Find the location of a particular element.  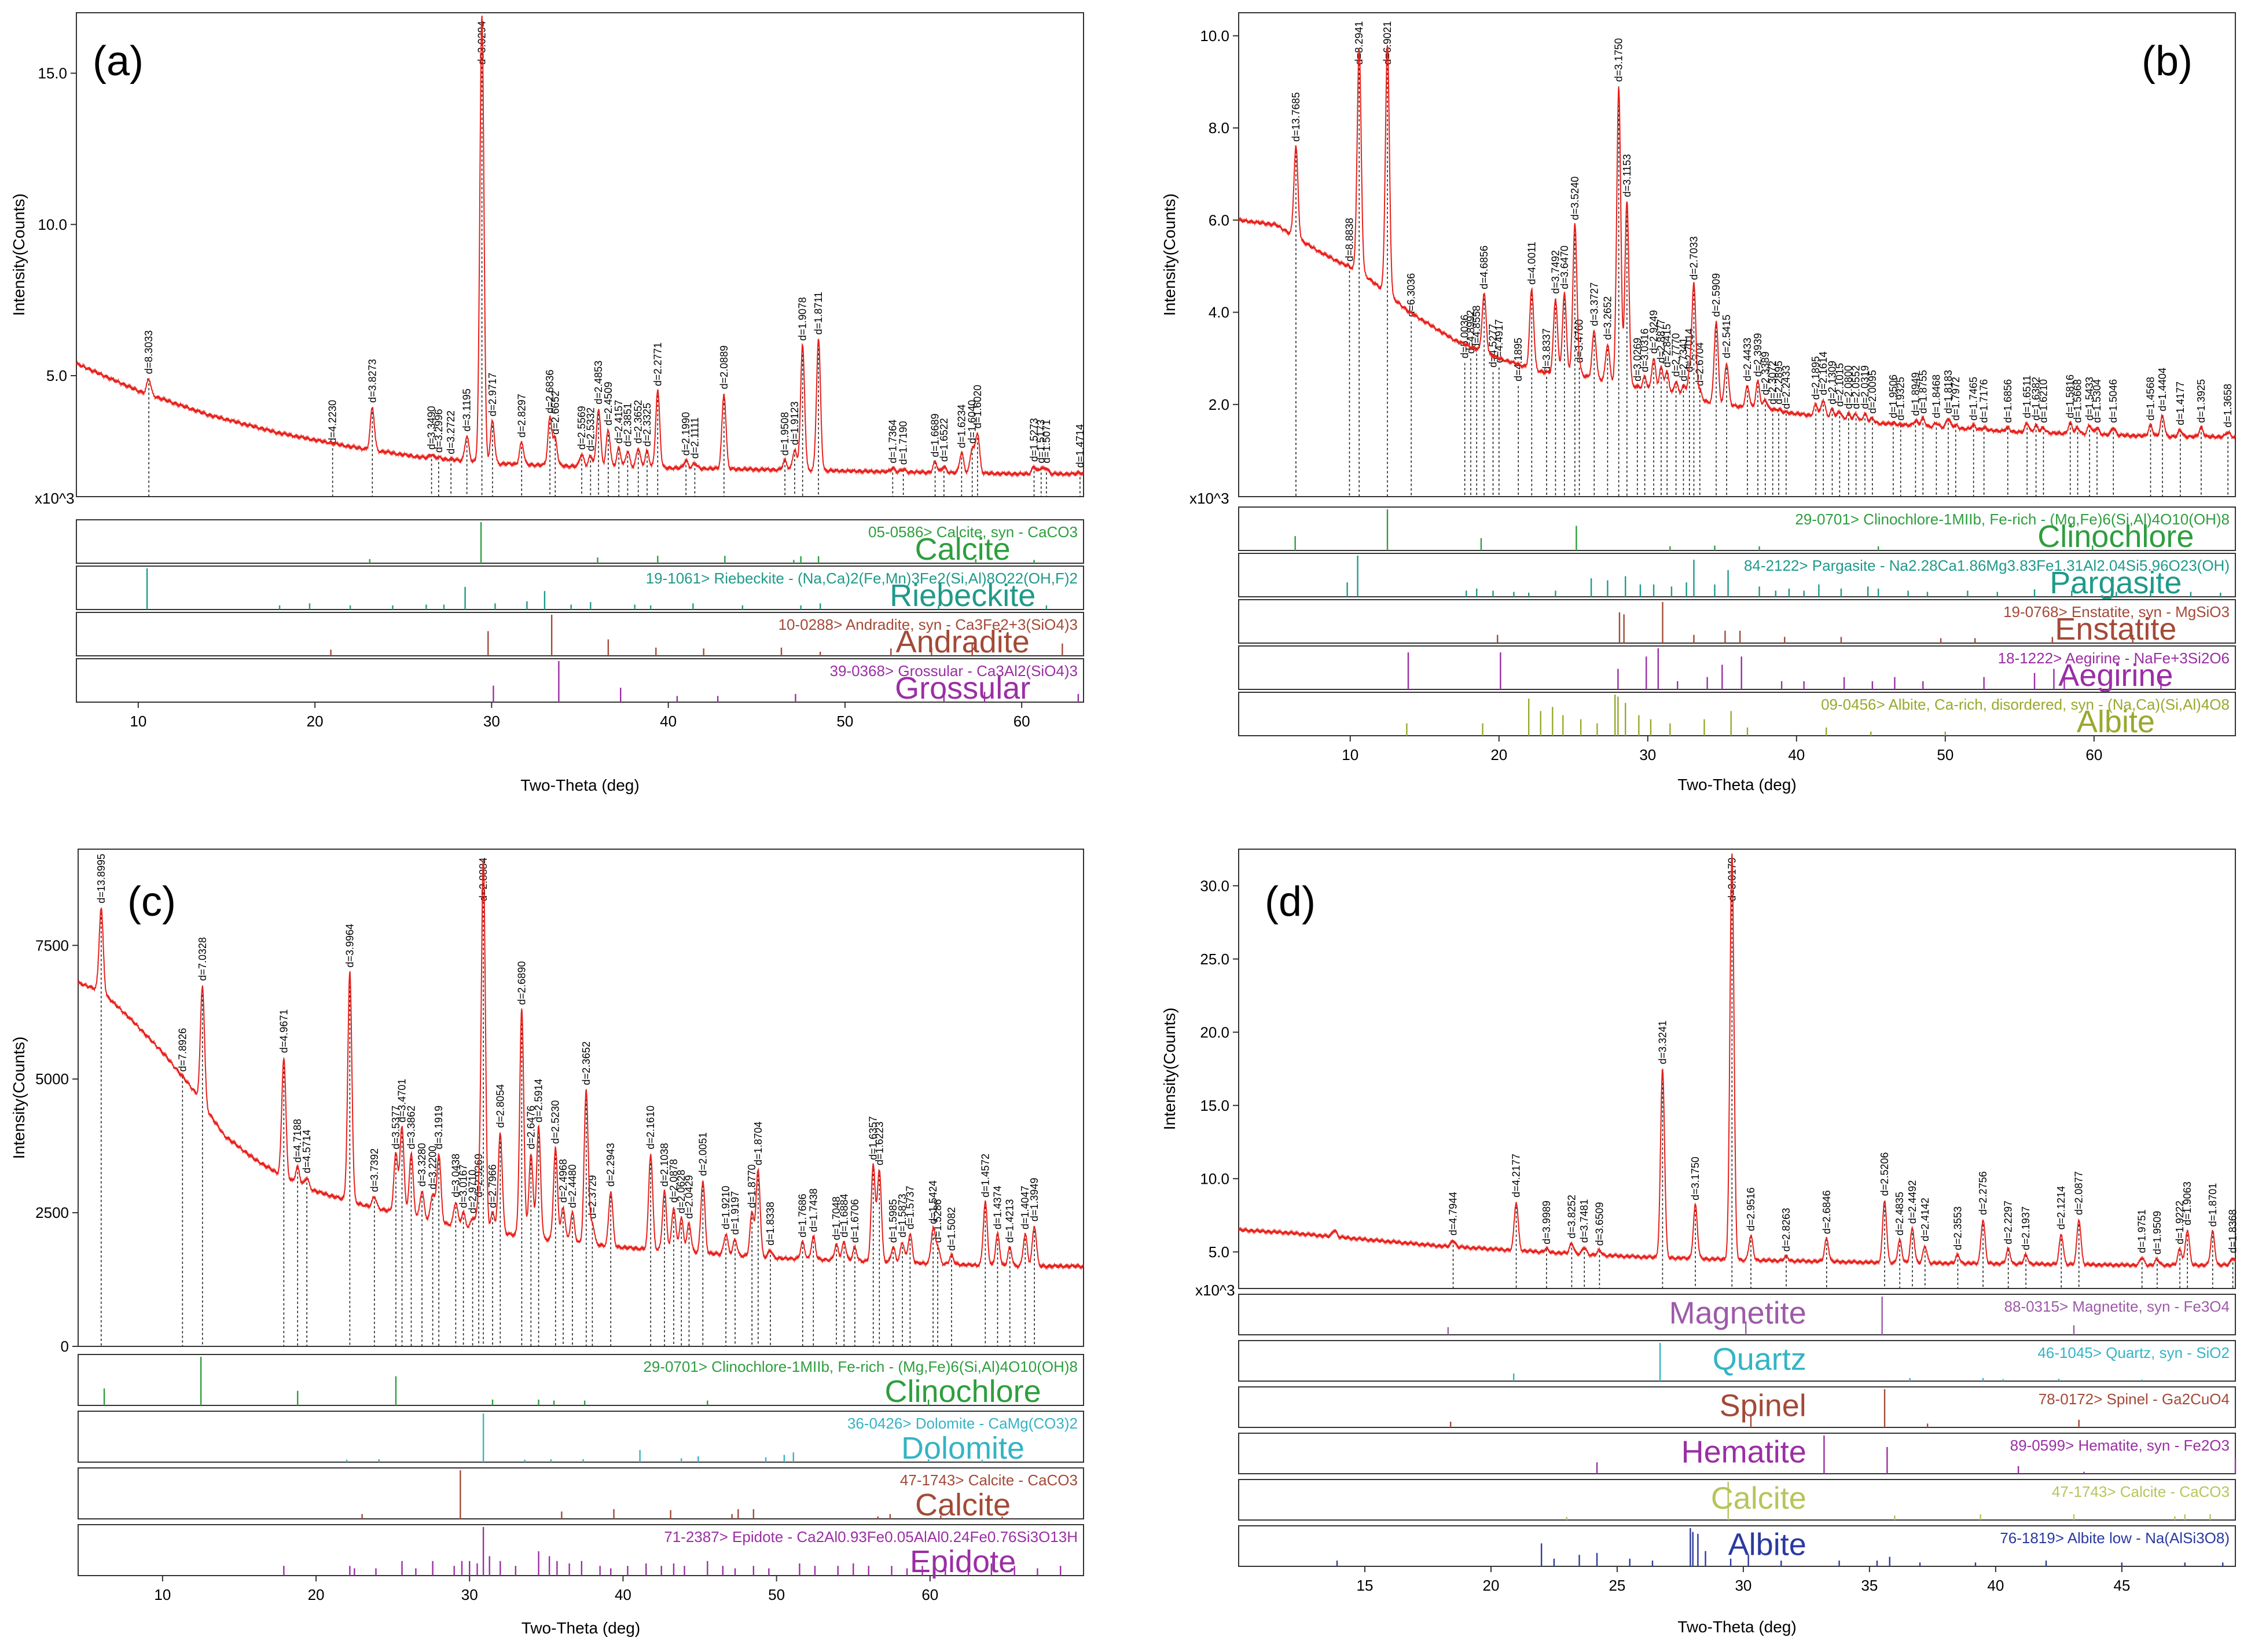

reference-card: 19-0768> Enstatite, syn - MgSiO3 is located at coordinates (2116, 612).